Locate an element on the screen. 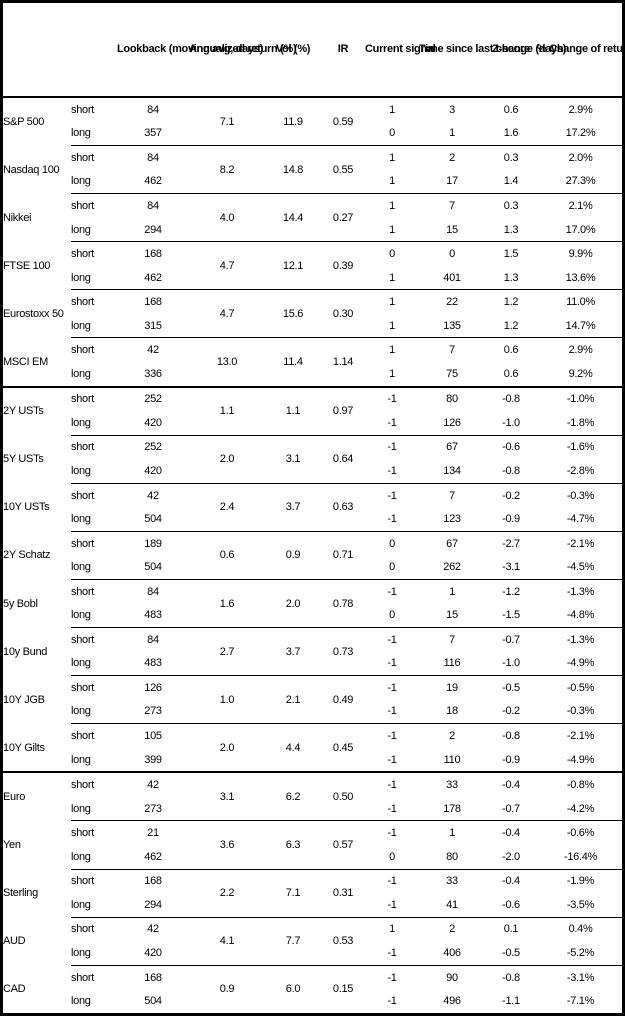 The height and width of the screenshot is (1016, 625). time-since-5y-bobl-long: 15 is located at coordinates (452, 615).